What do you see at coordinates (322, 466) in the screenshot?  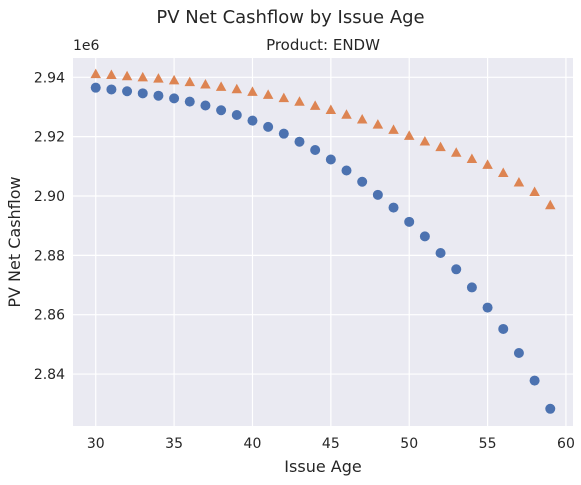 I see `x-axis-label: Issue Age` at bounding box center [322, 466].